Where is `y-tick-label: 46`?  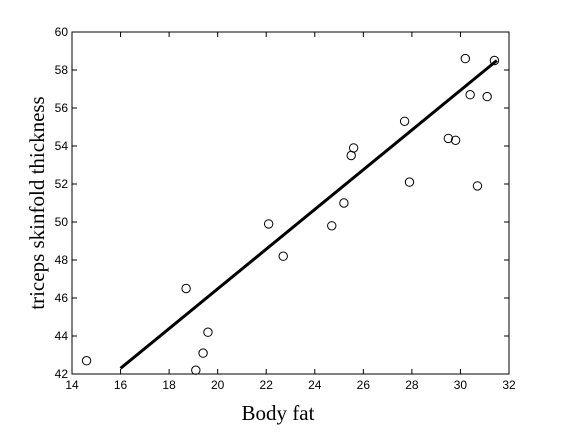
y-tick-label: 46 is located at coordinates (62, 298).